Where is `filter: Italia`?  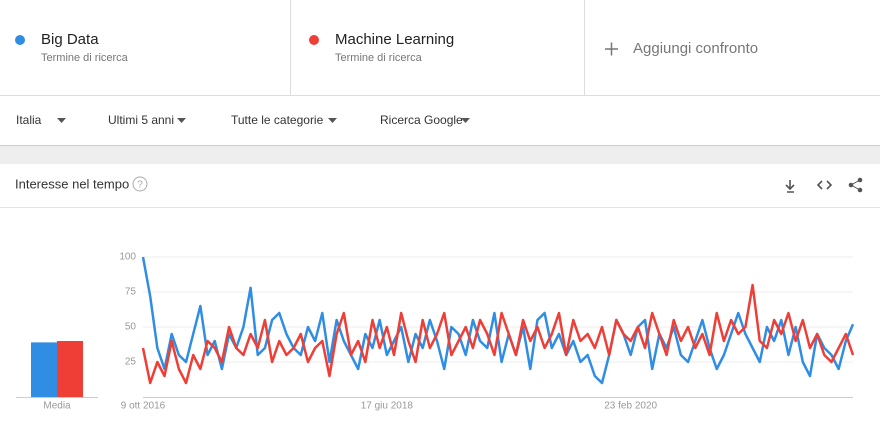
filter: Italia is located at coordinates (29, 120).